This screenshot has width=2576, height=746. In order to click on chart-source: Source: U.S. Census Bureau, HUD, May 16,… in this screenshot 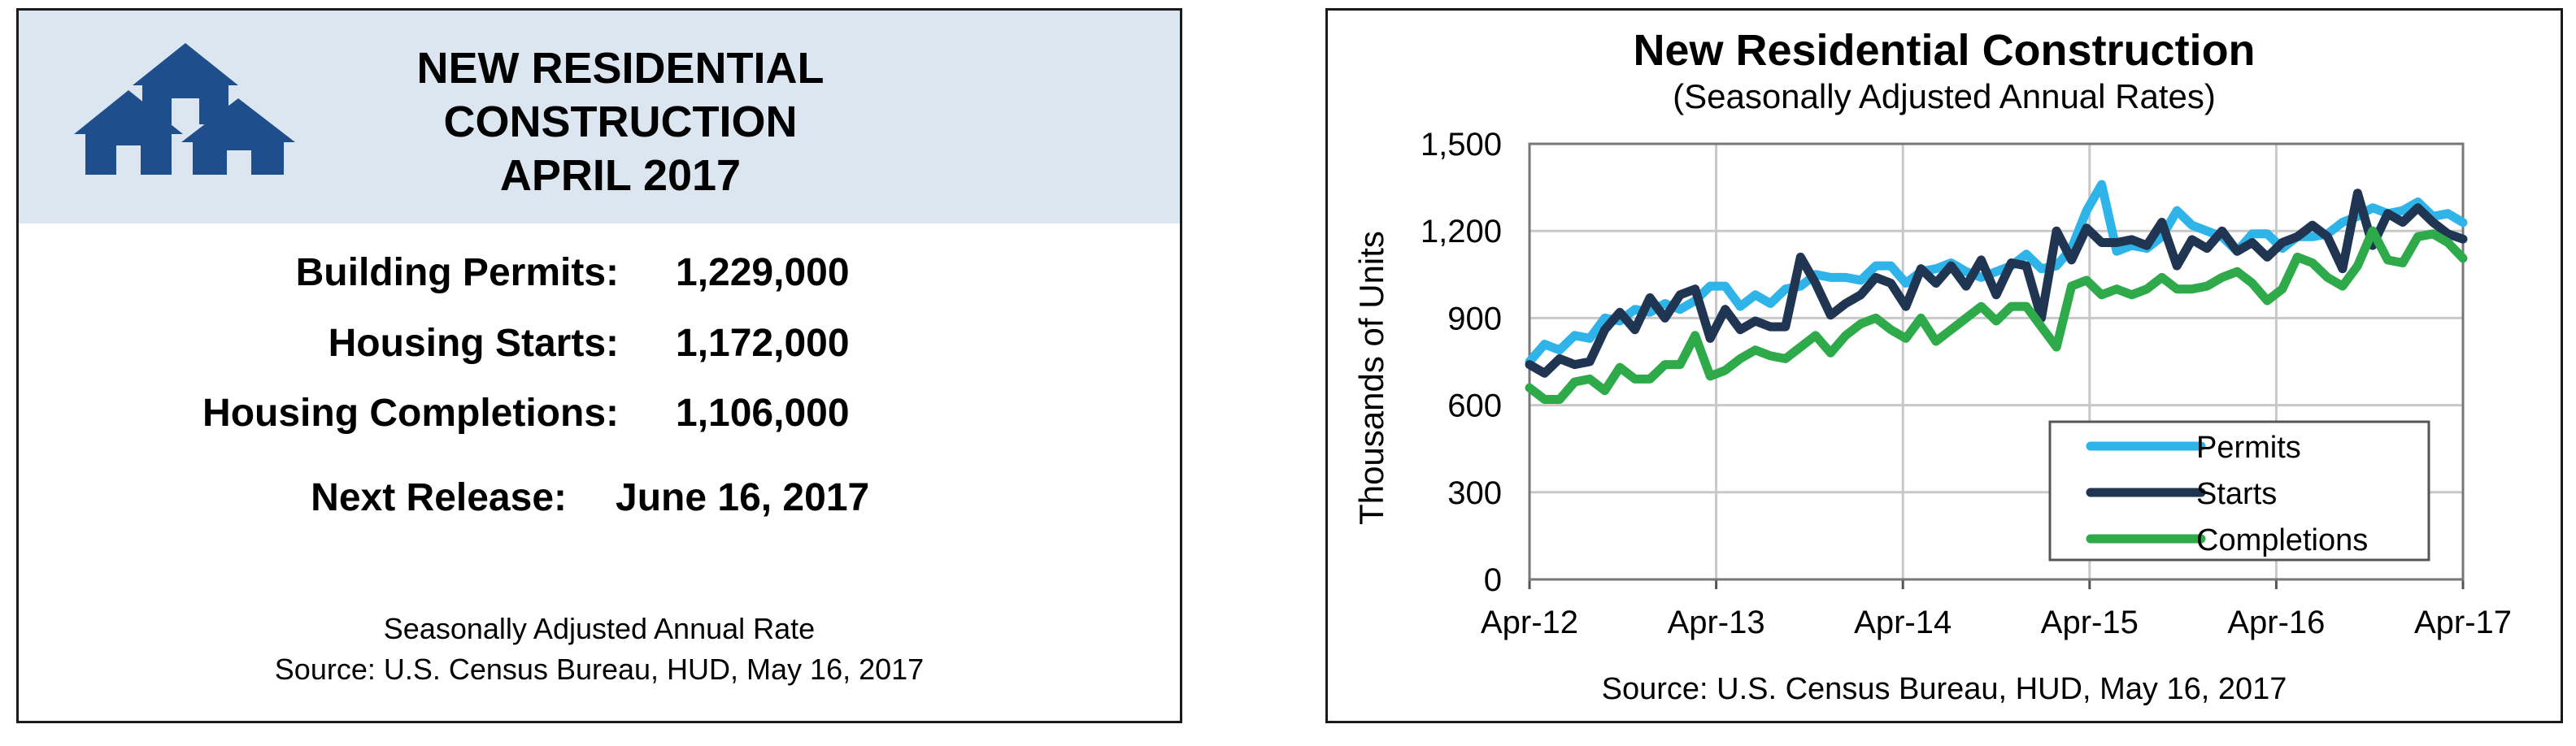, I will do `click(1944, 689)`.